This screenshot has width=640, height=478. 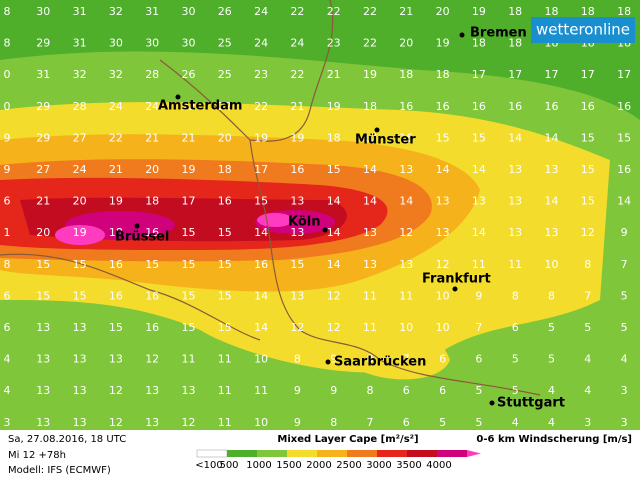 I want to click on grid-value: 23, so click(x=261, y=74).